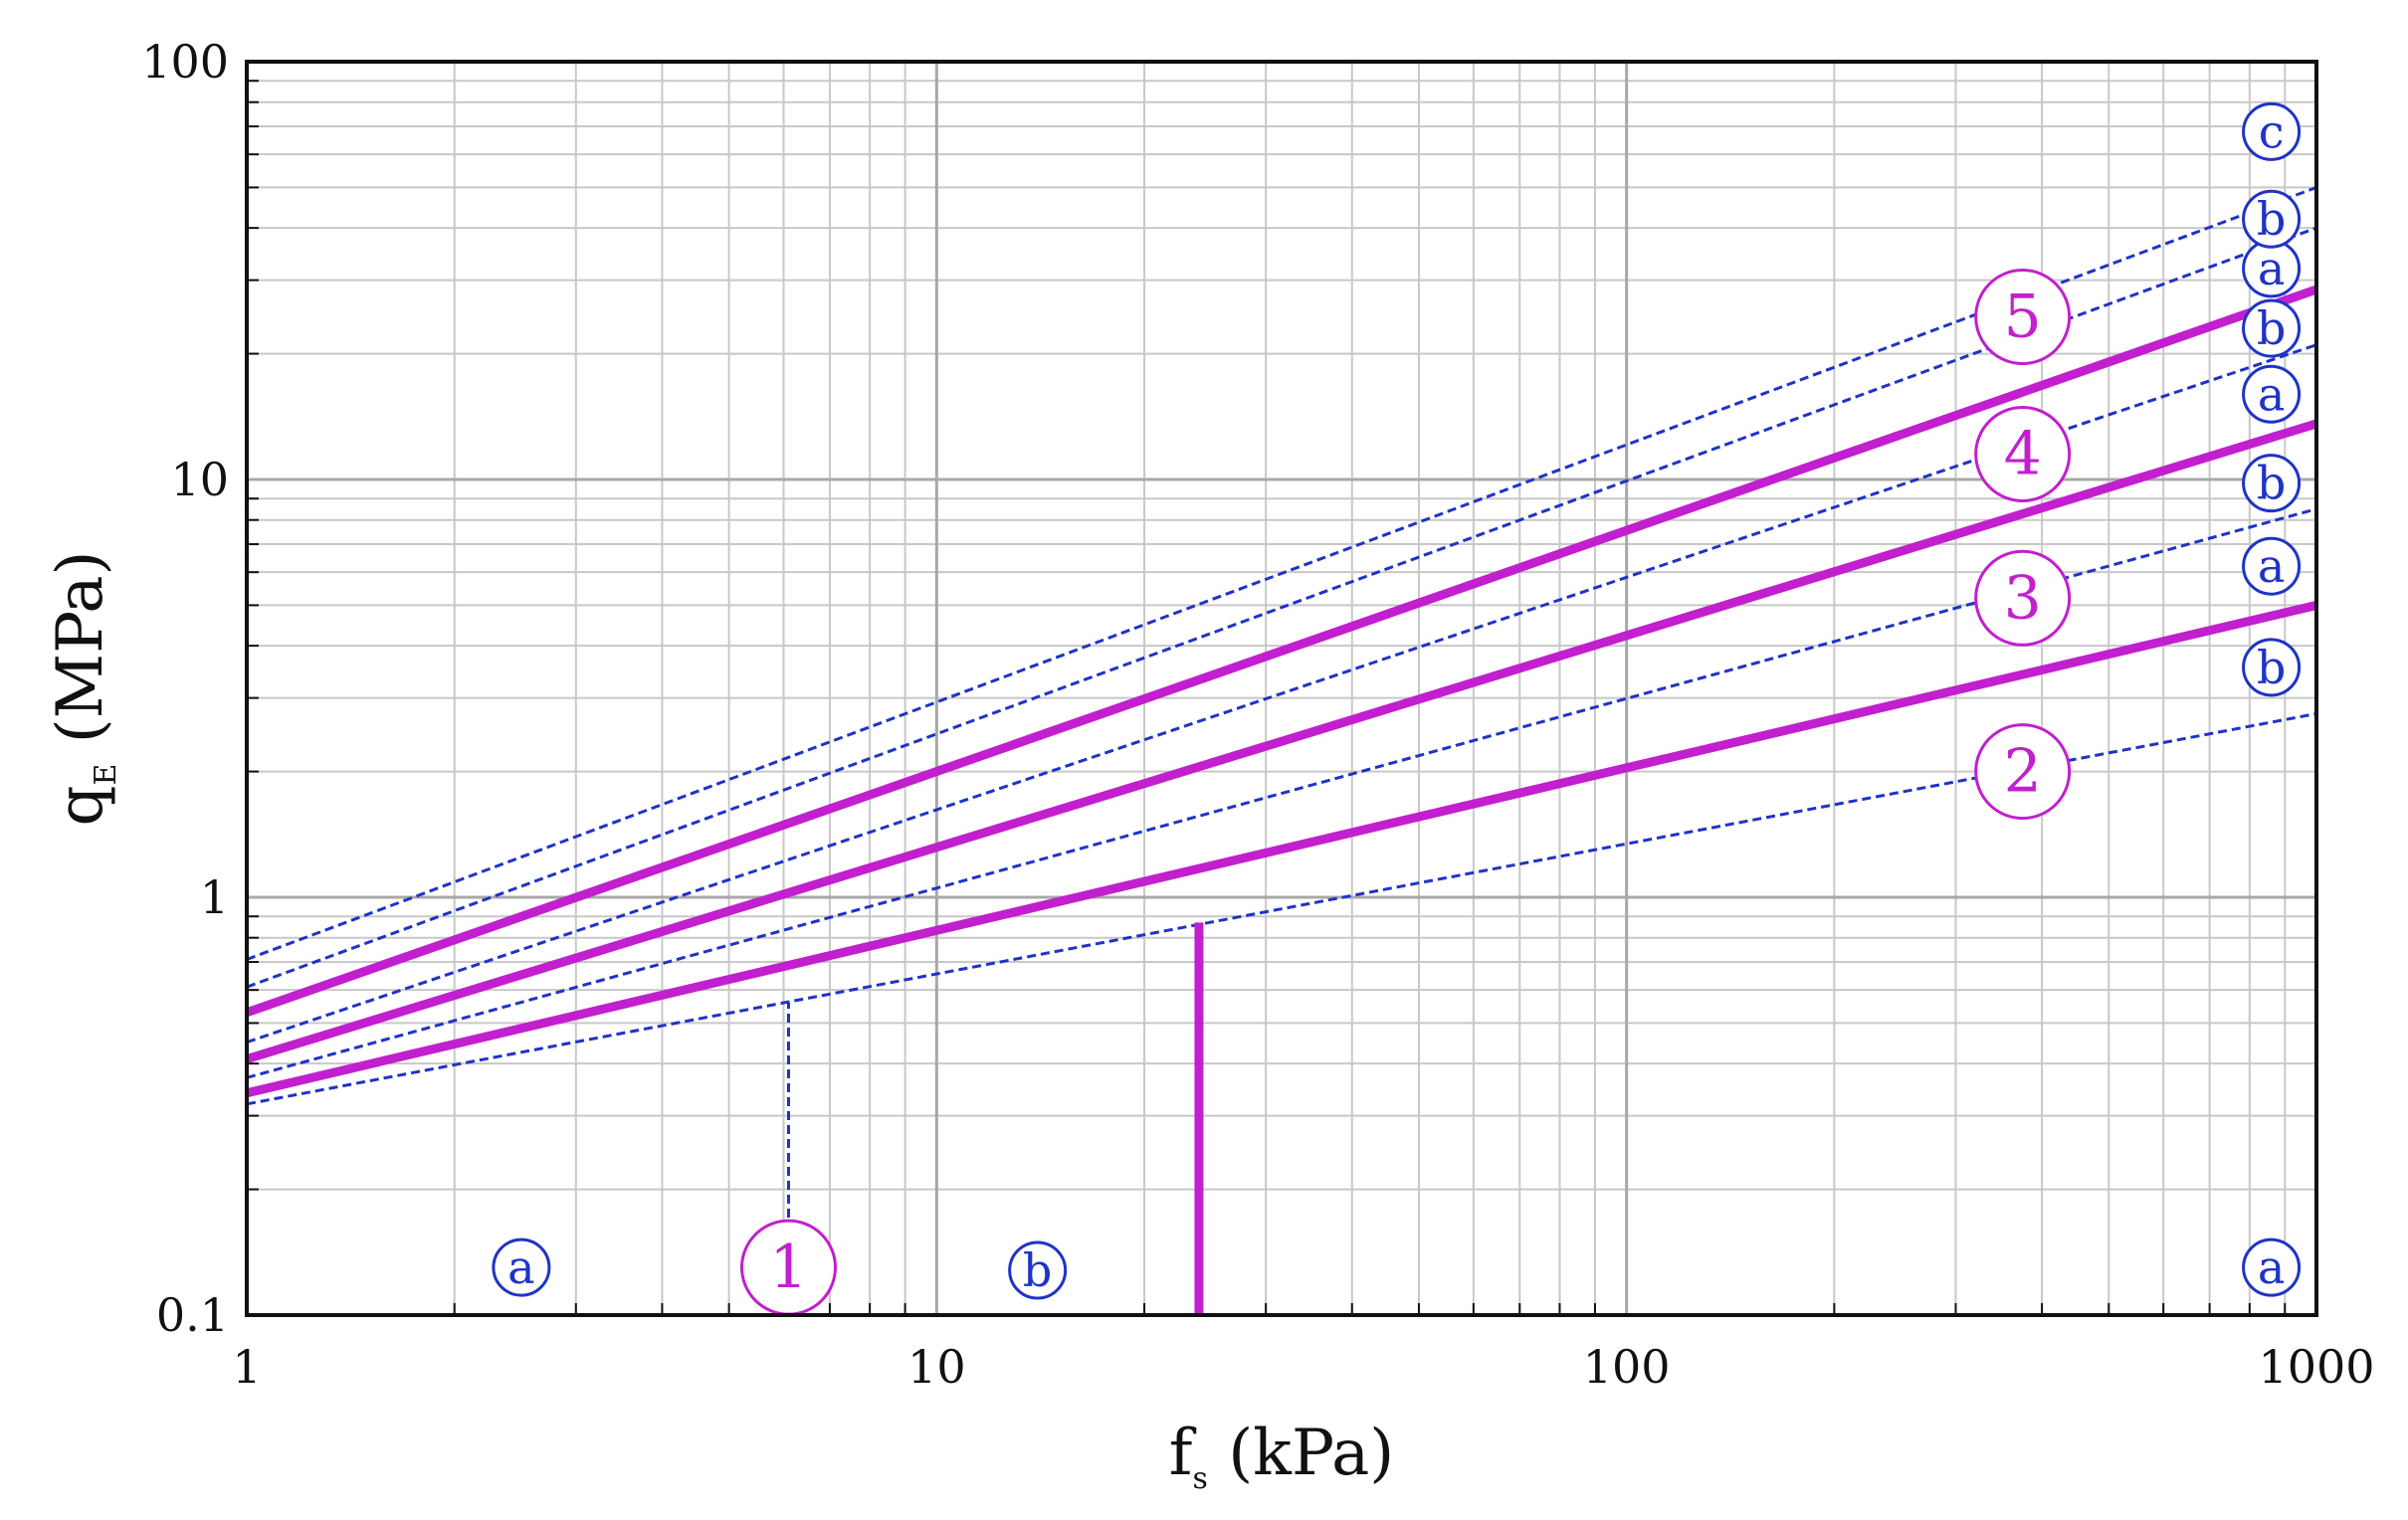 This screenshot has width=2408, height=1520. I want to click on zone-label-2: 2, so click(2023, 772).